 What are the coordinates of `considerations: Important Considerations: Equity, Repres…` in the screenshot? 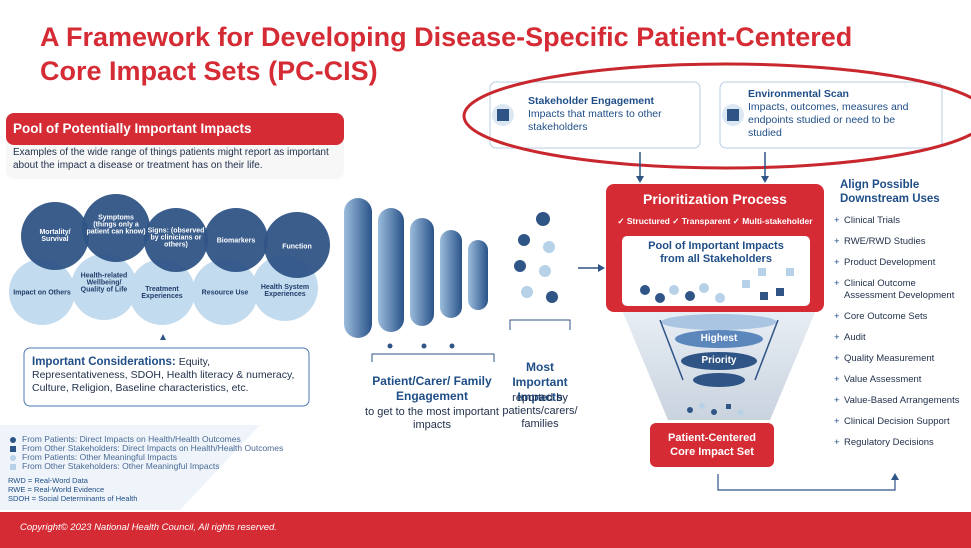 It's located at (168, 375).